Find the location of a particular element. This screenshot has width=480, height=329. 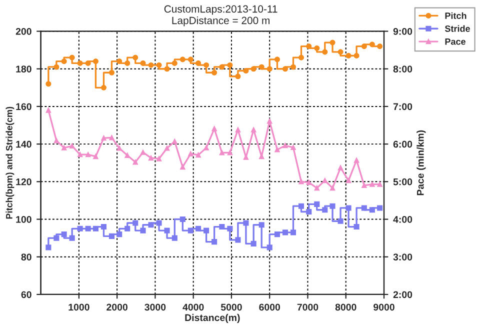

y-tick-label: 180 is located at coordinates (24, 69).